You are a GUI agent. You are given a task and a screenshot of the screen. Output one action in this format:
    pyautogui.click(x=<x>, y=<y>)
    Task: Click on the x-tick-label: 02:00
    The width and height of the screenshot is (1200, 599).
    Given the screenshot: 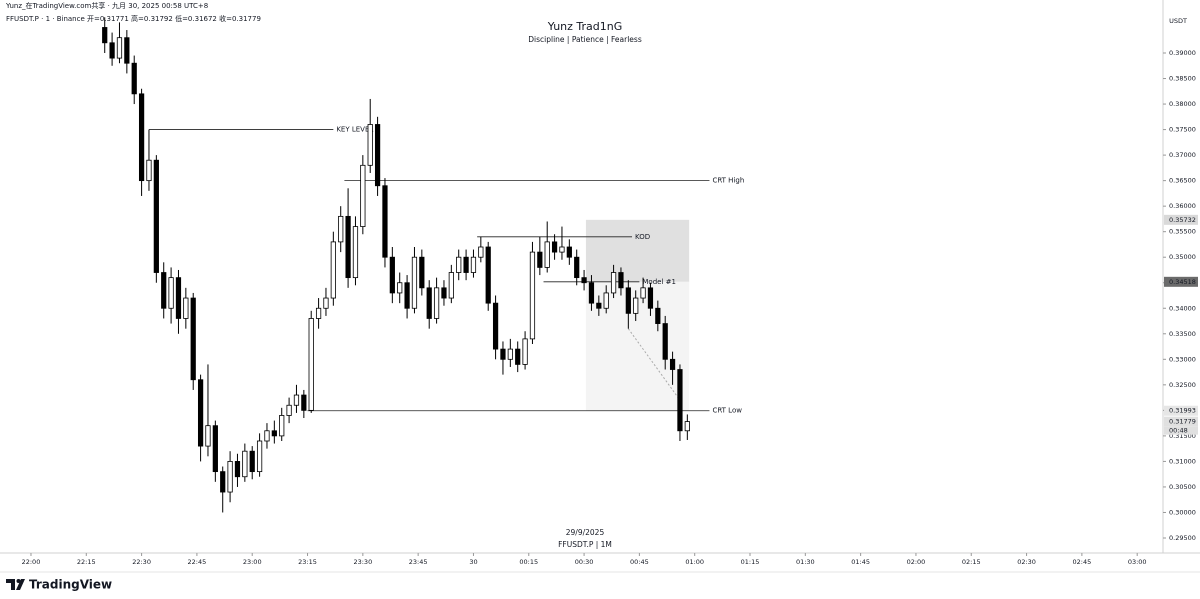 What is the action you would take?
    pyautogui.click(x=916, y=562)
    